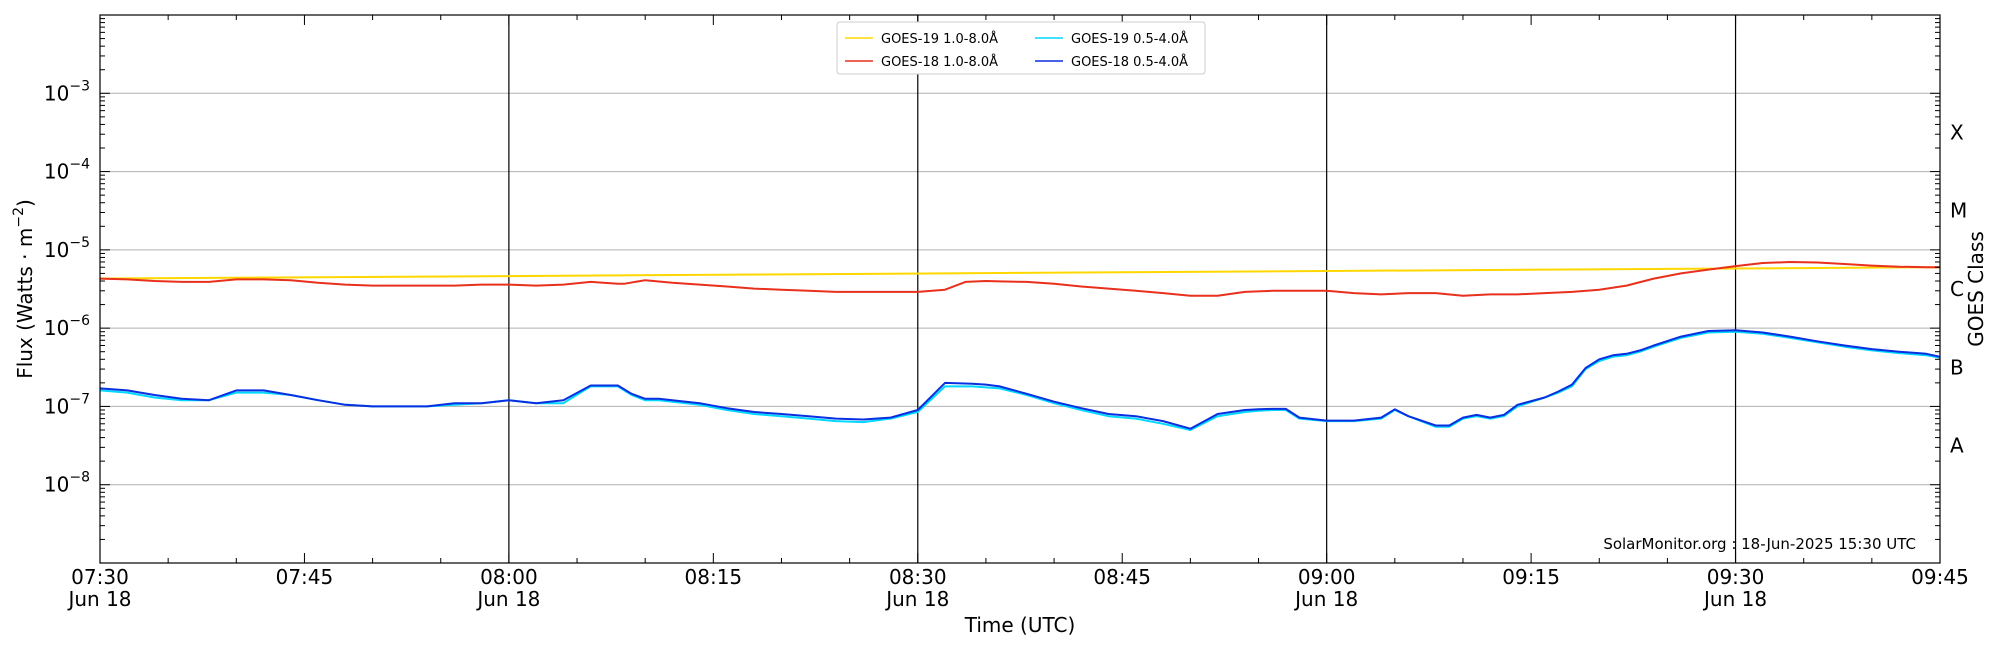 The width and height of the screenshot is (2000, 650). I want to click on legend-entry-label: GOES-19 0.5-4.0Å, so click(1129, 39).